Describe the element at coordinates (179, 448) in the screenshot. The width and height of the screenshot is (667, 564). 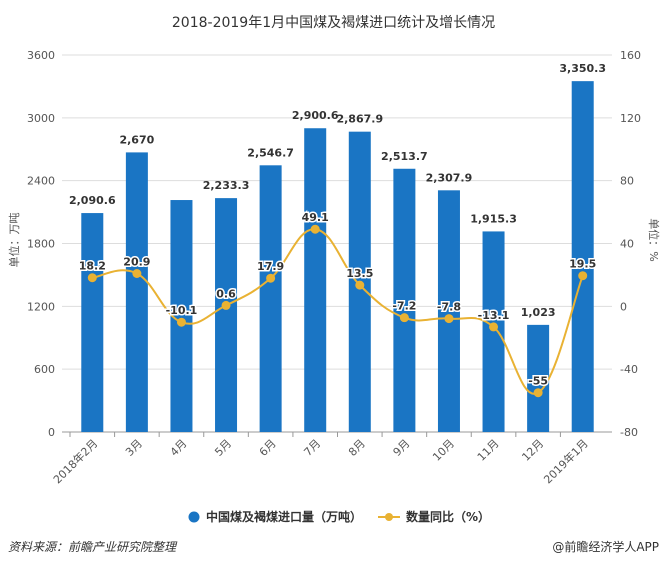
I see `x-tick-label: 4月` at that location.